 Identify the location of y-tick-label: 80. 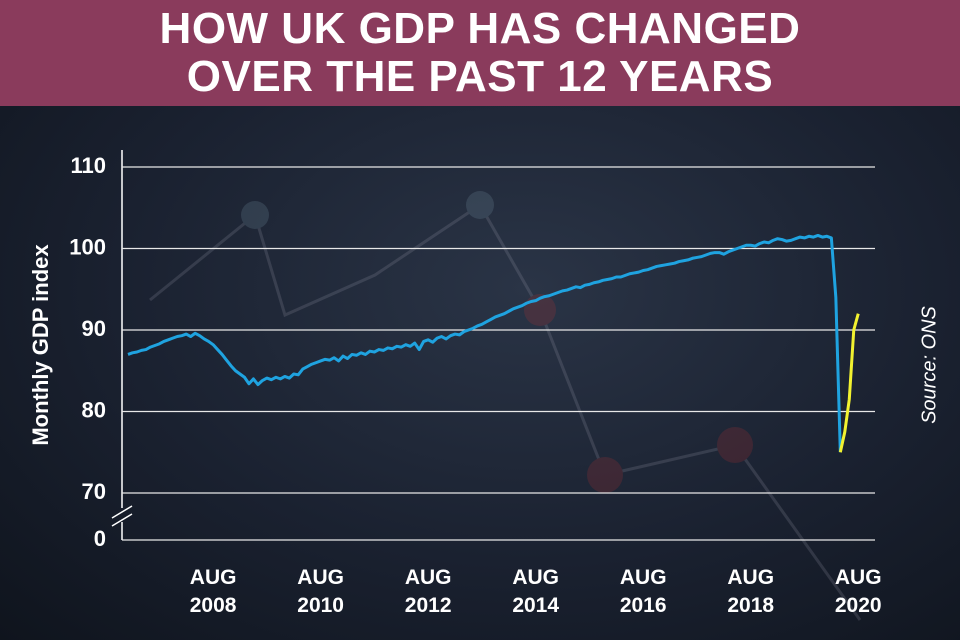
(94, 409).